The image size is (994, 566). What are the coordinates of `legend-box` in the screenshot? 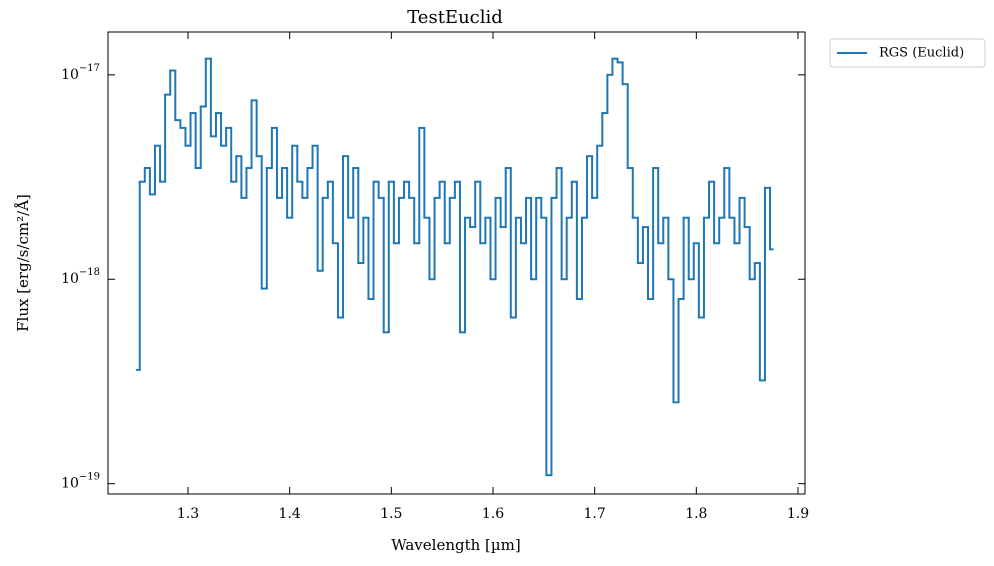 It's located at (907, 53).